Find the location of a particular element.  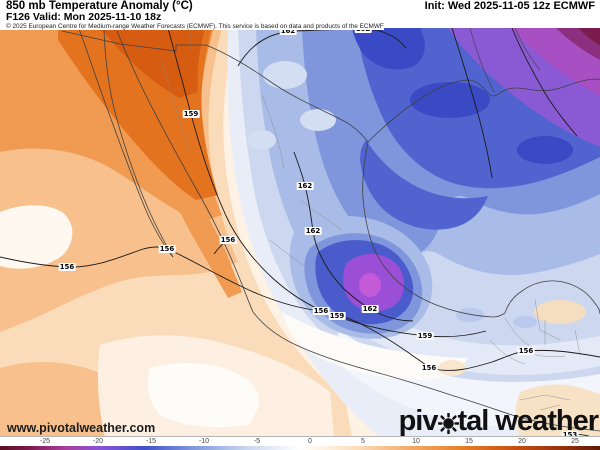

colorbar-tick: 25 is located at coordinates (575, 441).